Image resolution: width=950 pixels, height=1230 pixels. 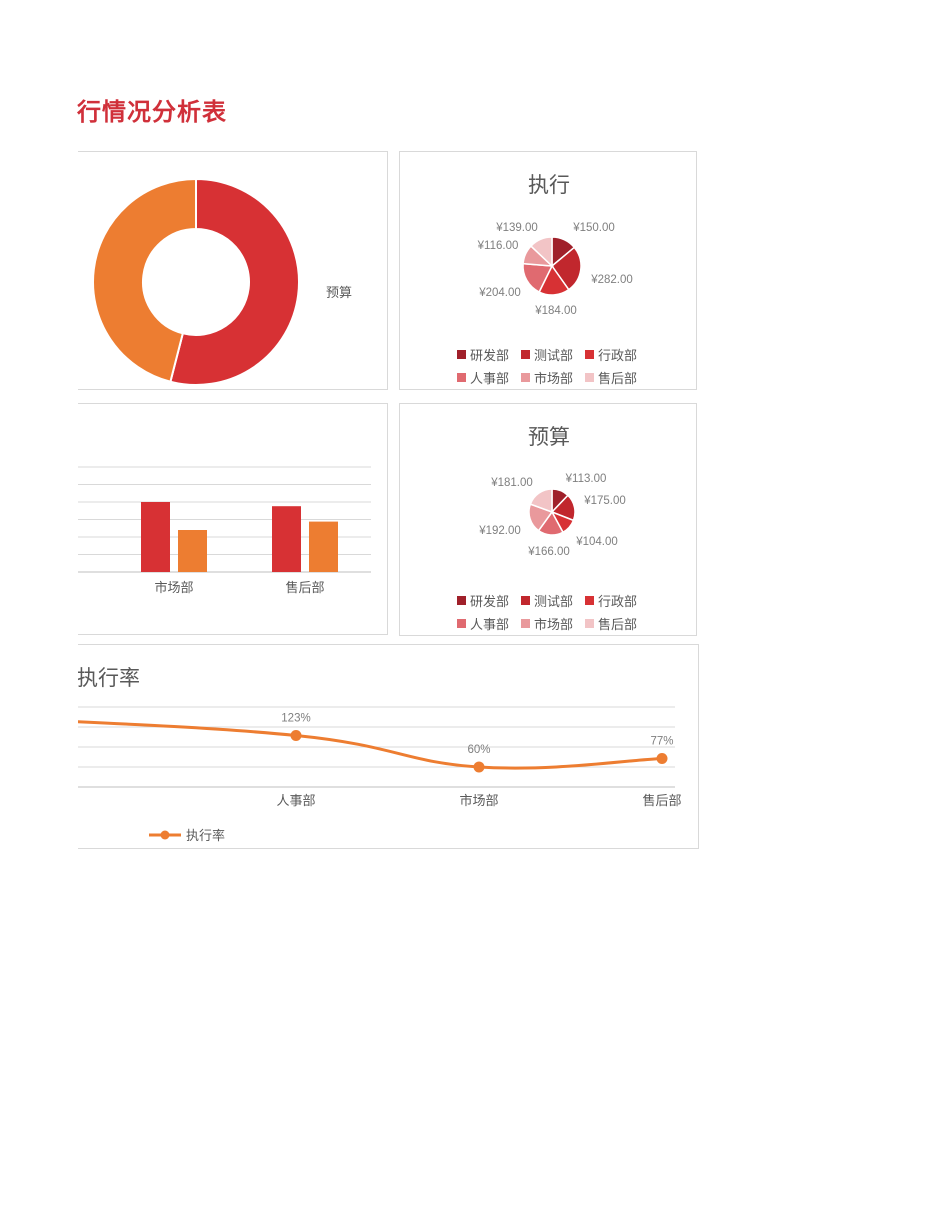 I want to click on legend-item: 执行率, so click(x=205, y=836).